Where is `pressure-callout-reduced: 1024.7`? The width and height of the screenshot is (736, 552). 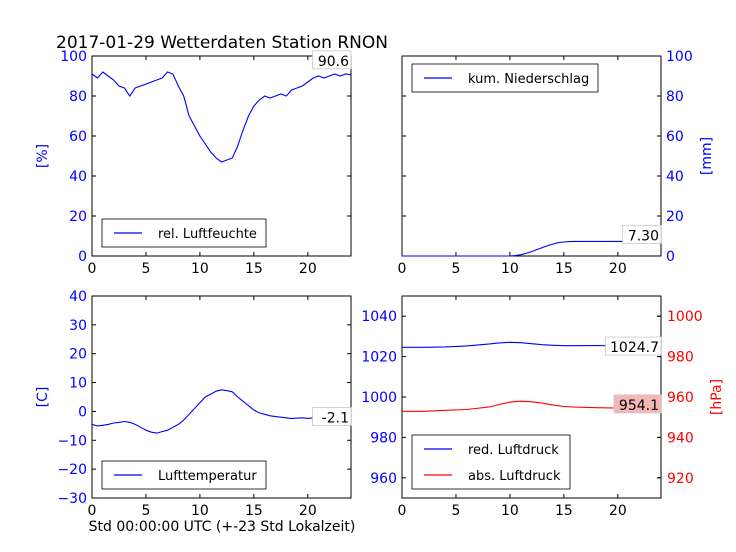
pressure-callout-reduced: 1024.7 is located at coordinates (634, 348).